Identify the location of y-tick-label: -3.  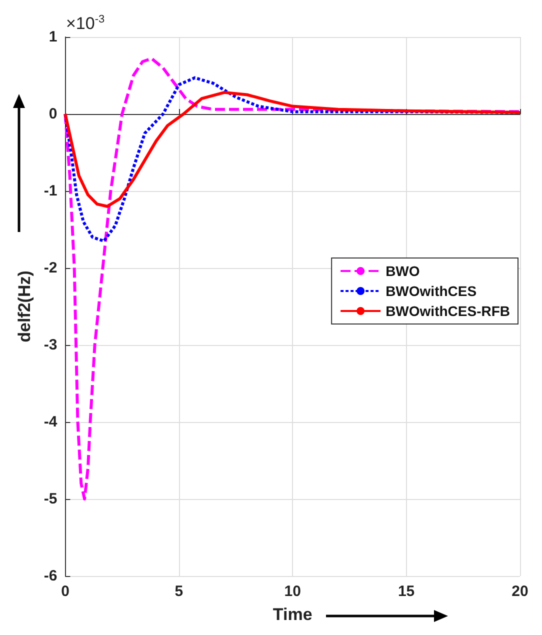
(51, 345).